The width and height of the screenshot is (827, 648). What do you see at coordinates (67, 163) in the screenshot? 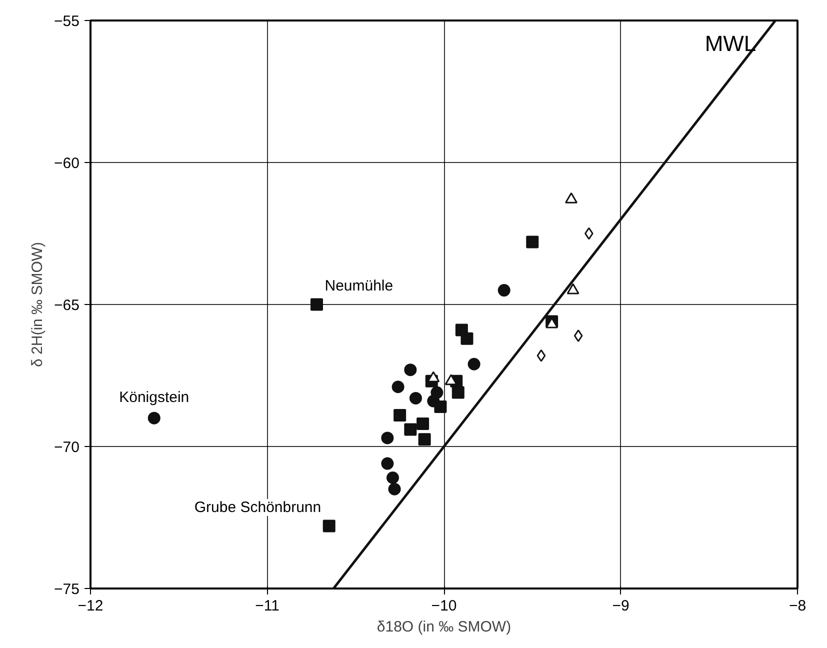
I see `y-tick-label: −60` at bounding box center [67, 163].